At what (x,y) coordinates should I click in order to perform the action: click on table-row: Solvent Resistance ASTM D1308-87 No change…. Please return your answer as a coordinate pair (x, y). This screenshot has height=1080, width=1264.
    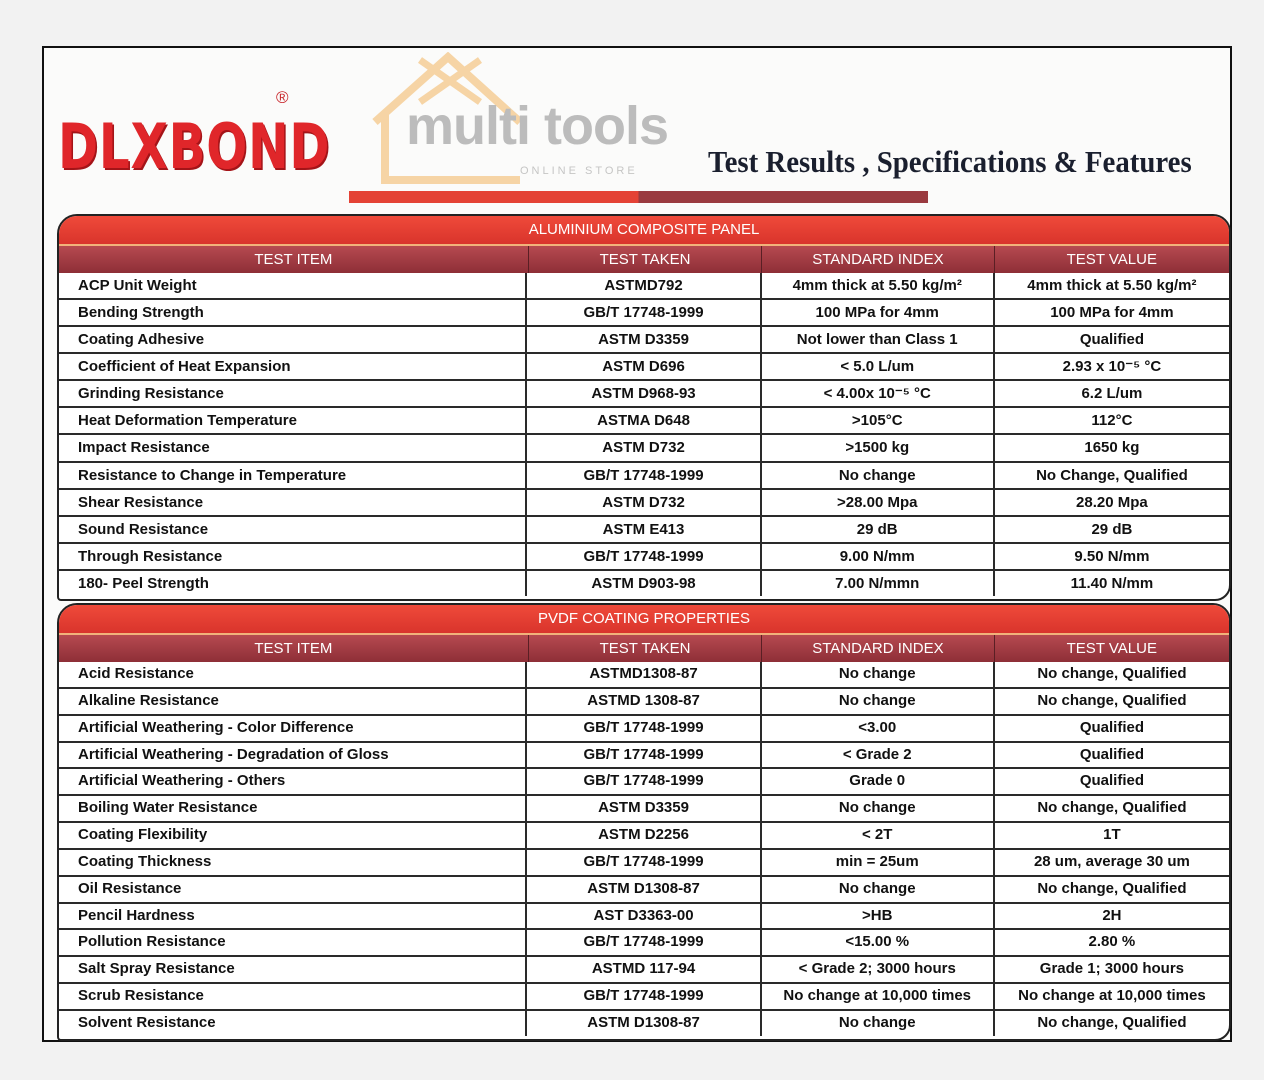
    Looking at the image, I should click on (644, 1023).